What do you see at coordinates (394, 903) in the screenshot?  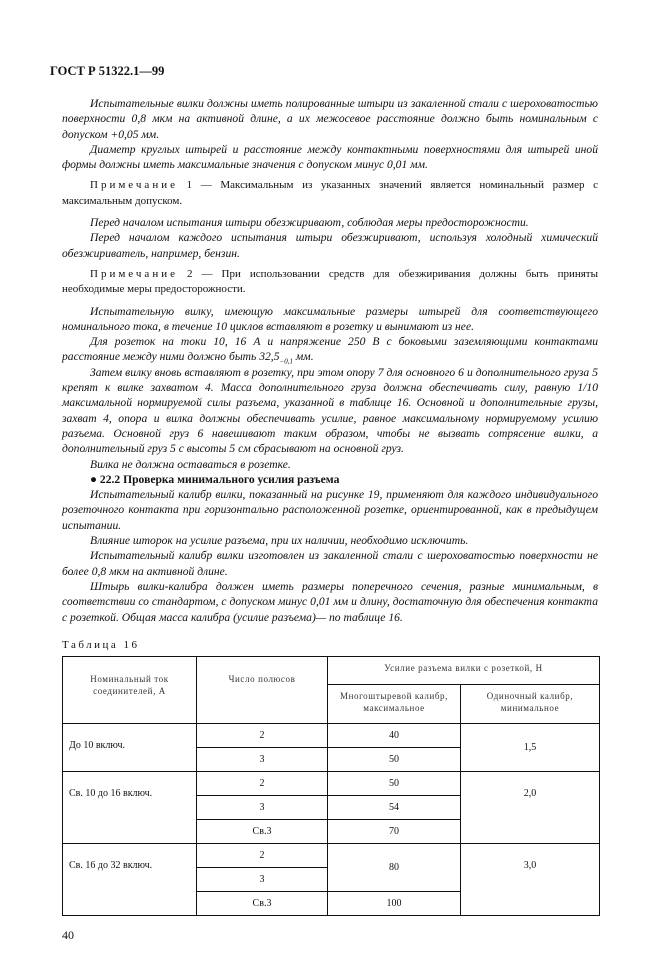 I see `cell-multi: 100` at bounding box center [394, 903].